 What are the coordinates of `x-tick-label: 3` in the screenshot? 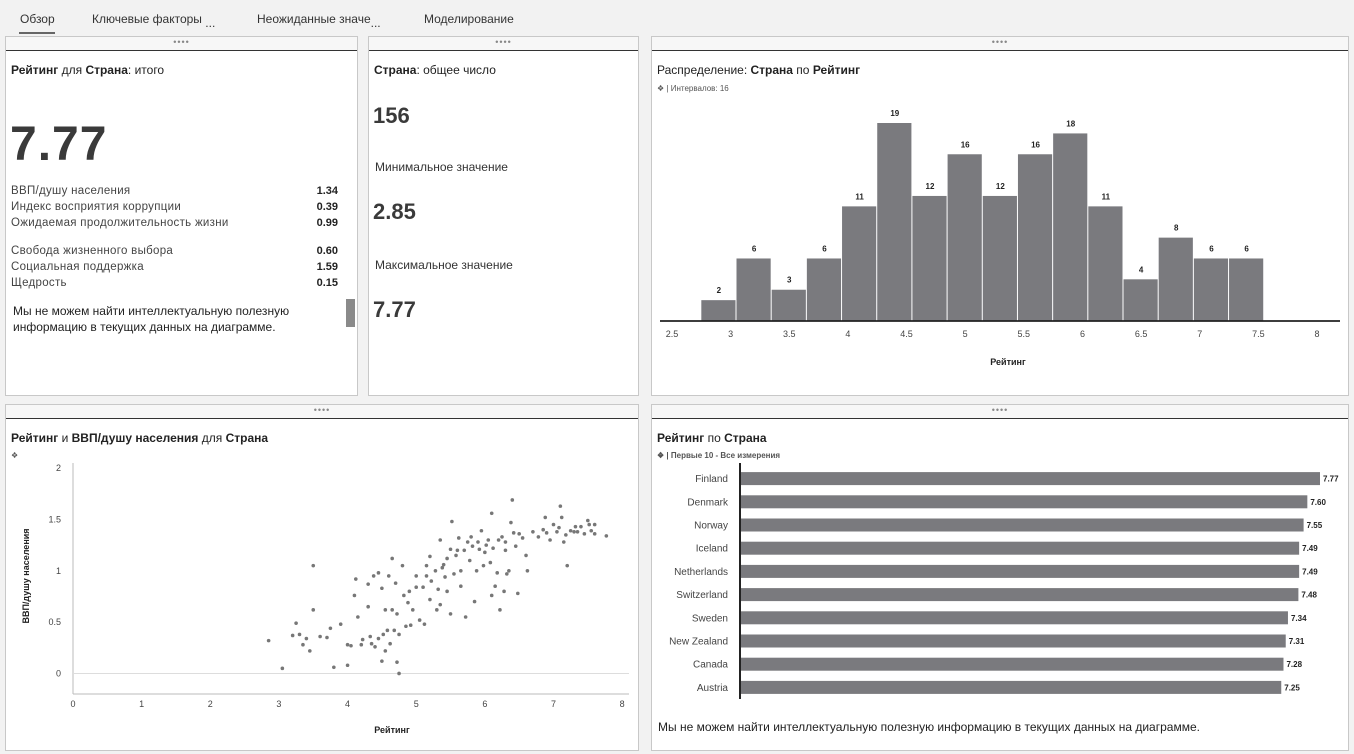 It's located at (278, 704).